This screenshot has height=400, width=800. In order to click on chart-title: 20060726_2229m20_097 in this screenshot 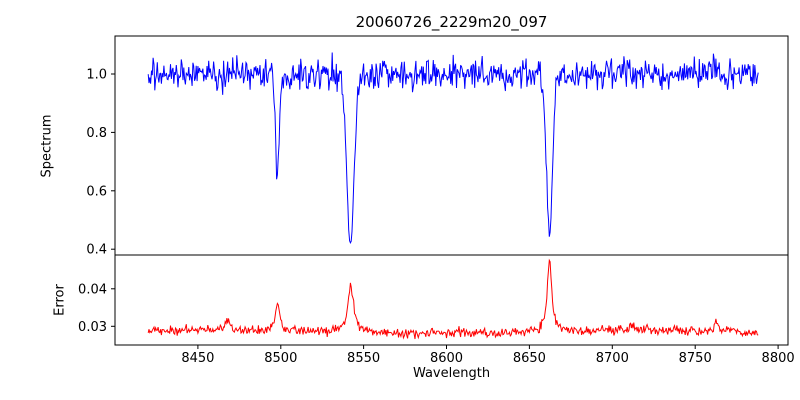, I will do `click(451, 22)`.